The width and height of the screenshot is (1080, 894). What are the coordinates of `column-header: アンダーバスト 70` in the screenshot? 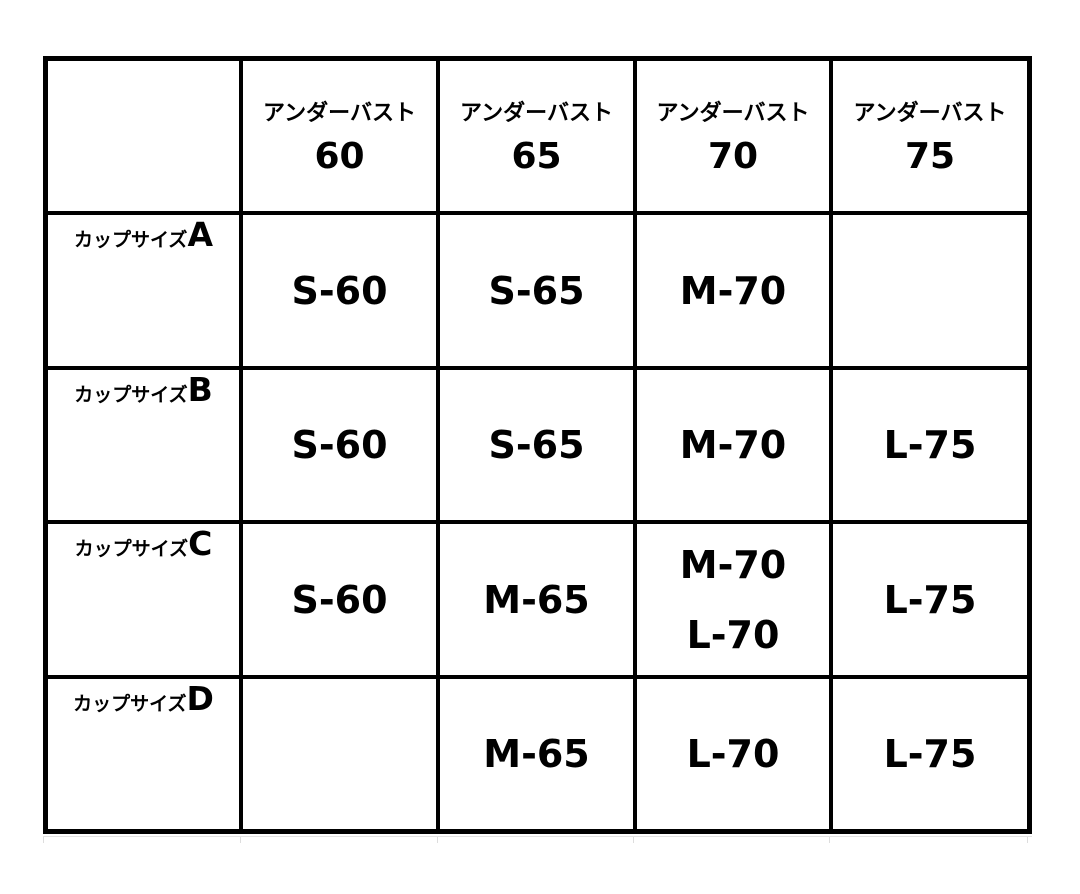 It's located at (733, 136).